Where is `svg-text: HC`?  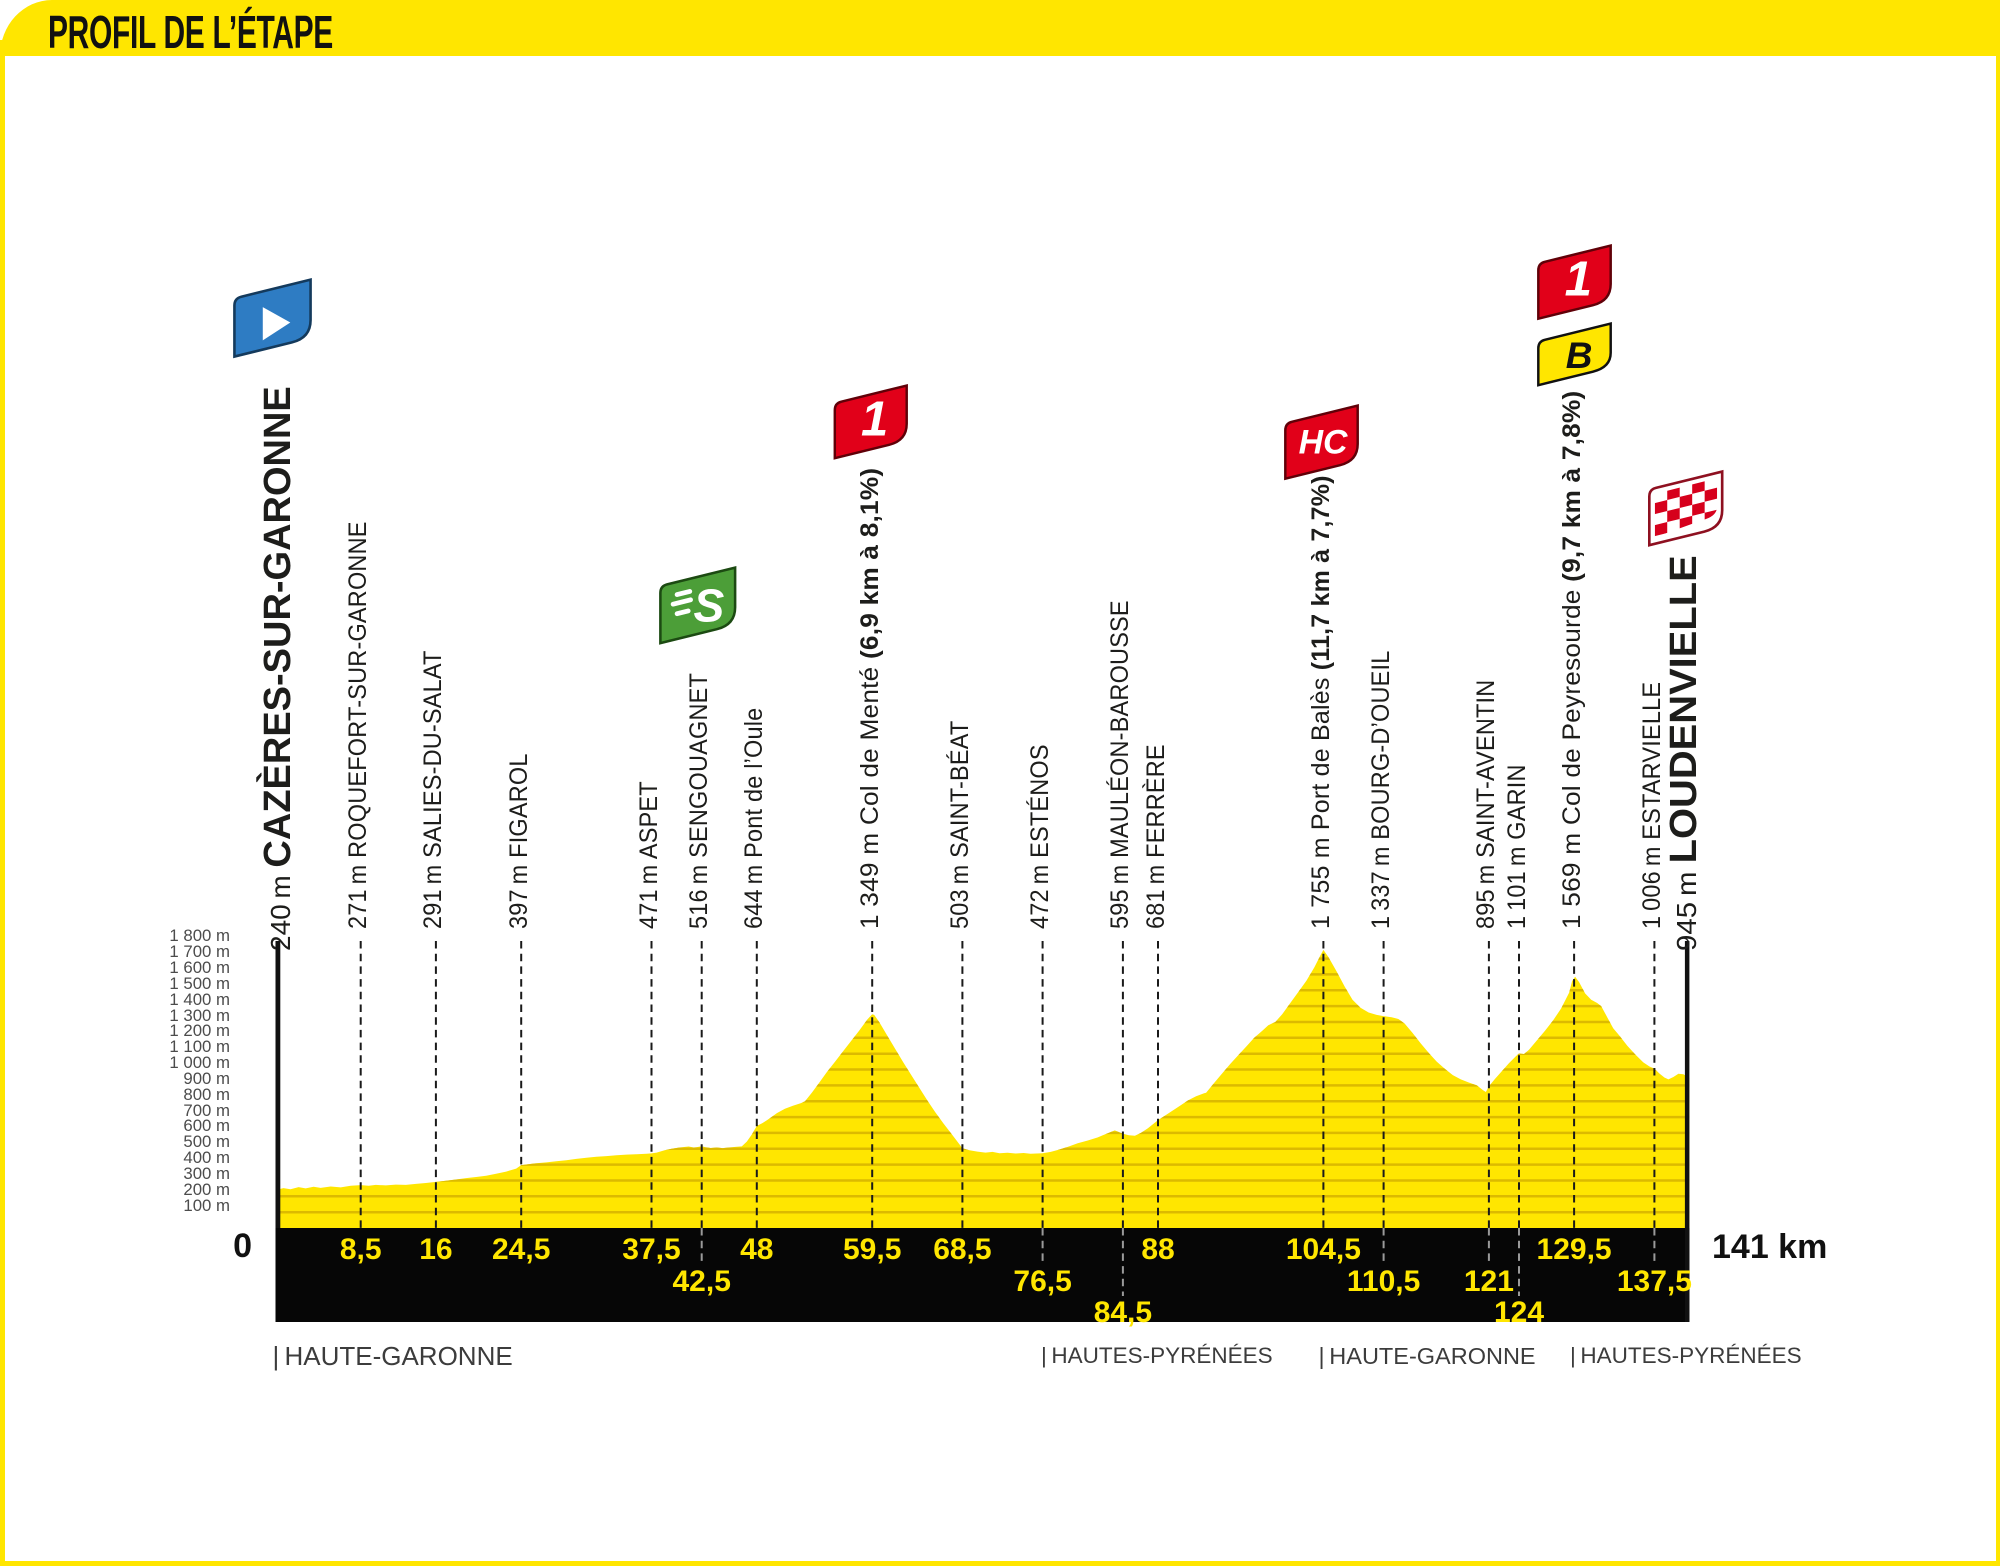
svg-text: HC is located at coordinates (1323, 442).